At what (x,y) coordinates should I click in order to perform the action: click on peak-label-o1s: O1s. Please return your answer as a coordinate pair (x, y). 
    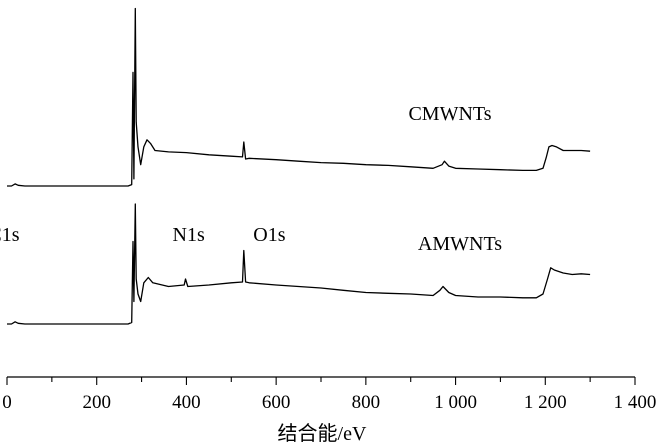
    Looking at the image, I should click on (269, 235).